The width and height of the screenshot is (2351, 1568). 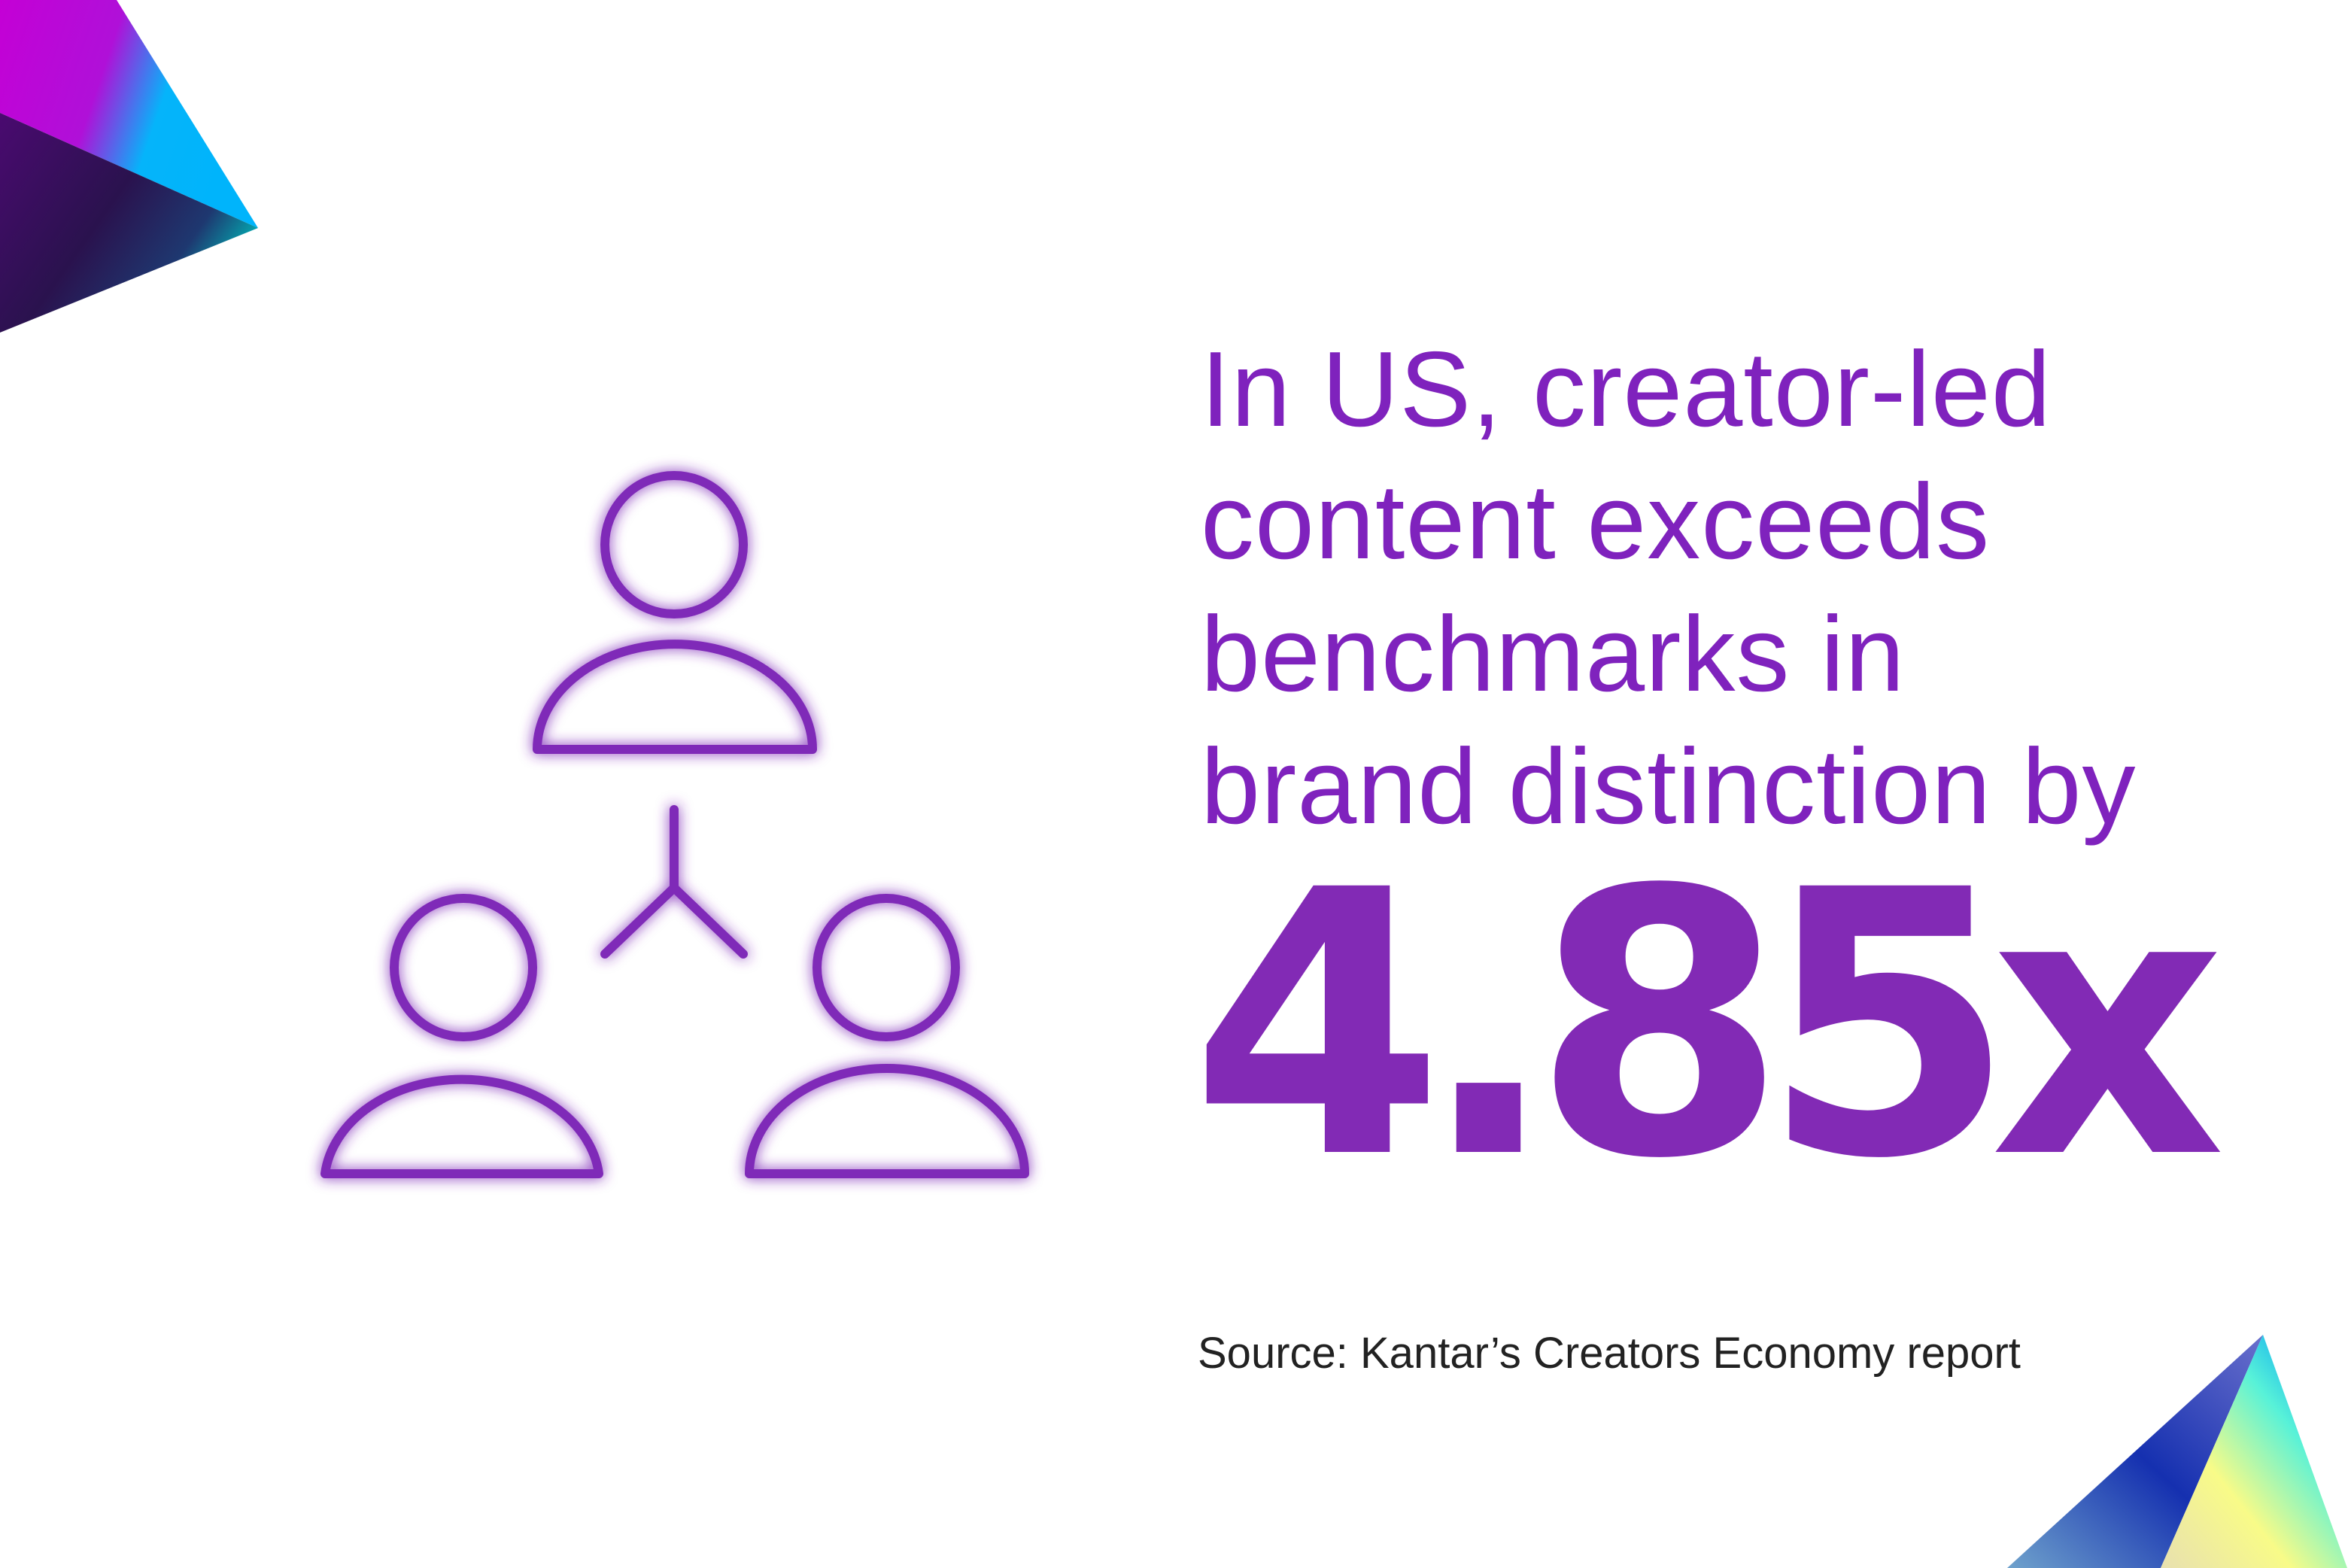 What do you see at coordinates (674, 824) in the screenshot?
I see `people-network-icon` at bounding box center [674, 824].